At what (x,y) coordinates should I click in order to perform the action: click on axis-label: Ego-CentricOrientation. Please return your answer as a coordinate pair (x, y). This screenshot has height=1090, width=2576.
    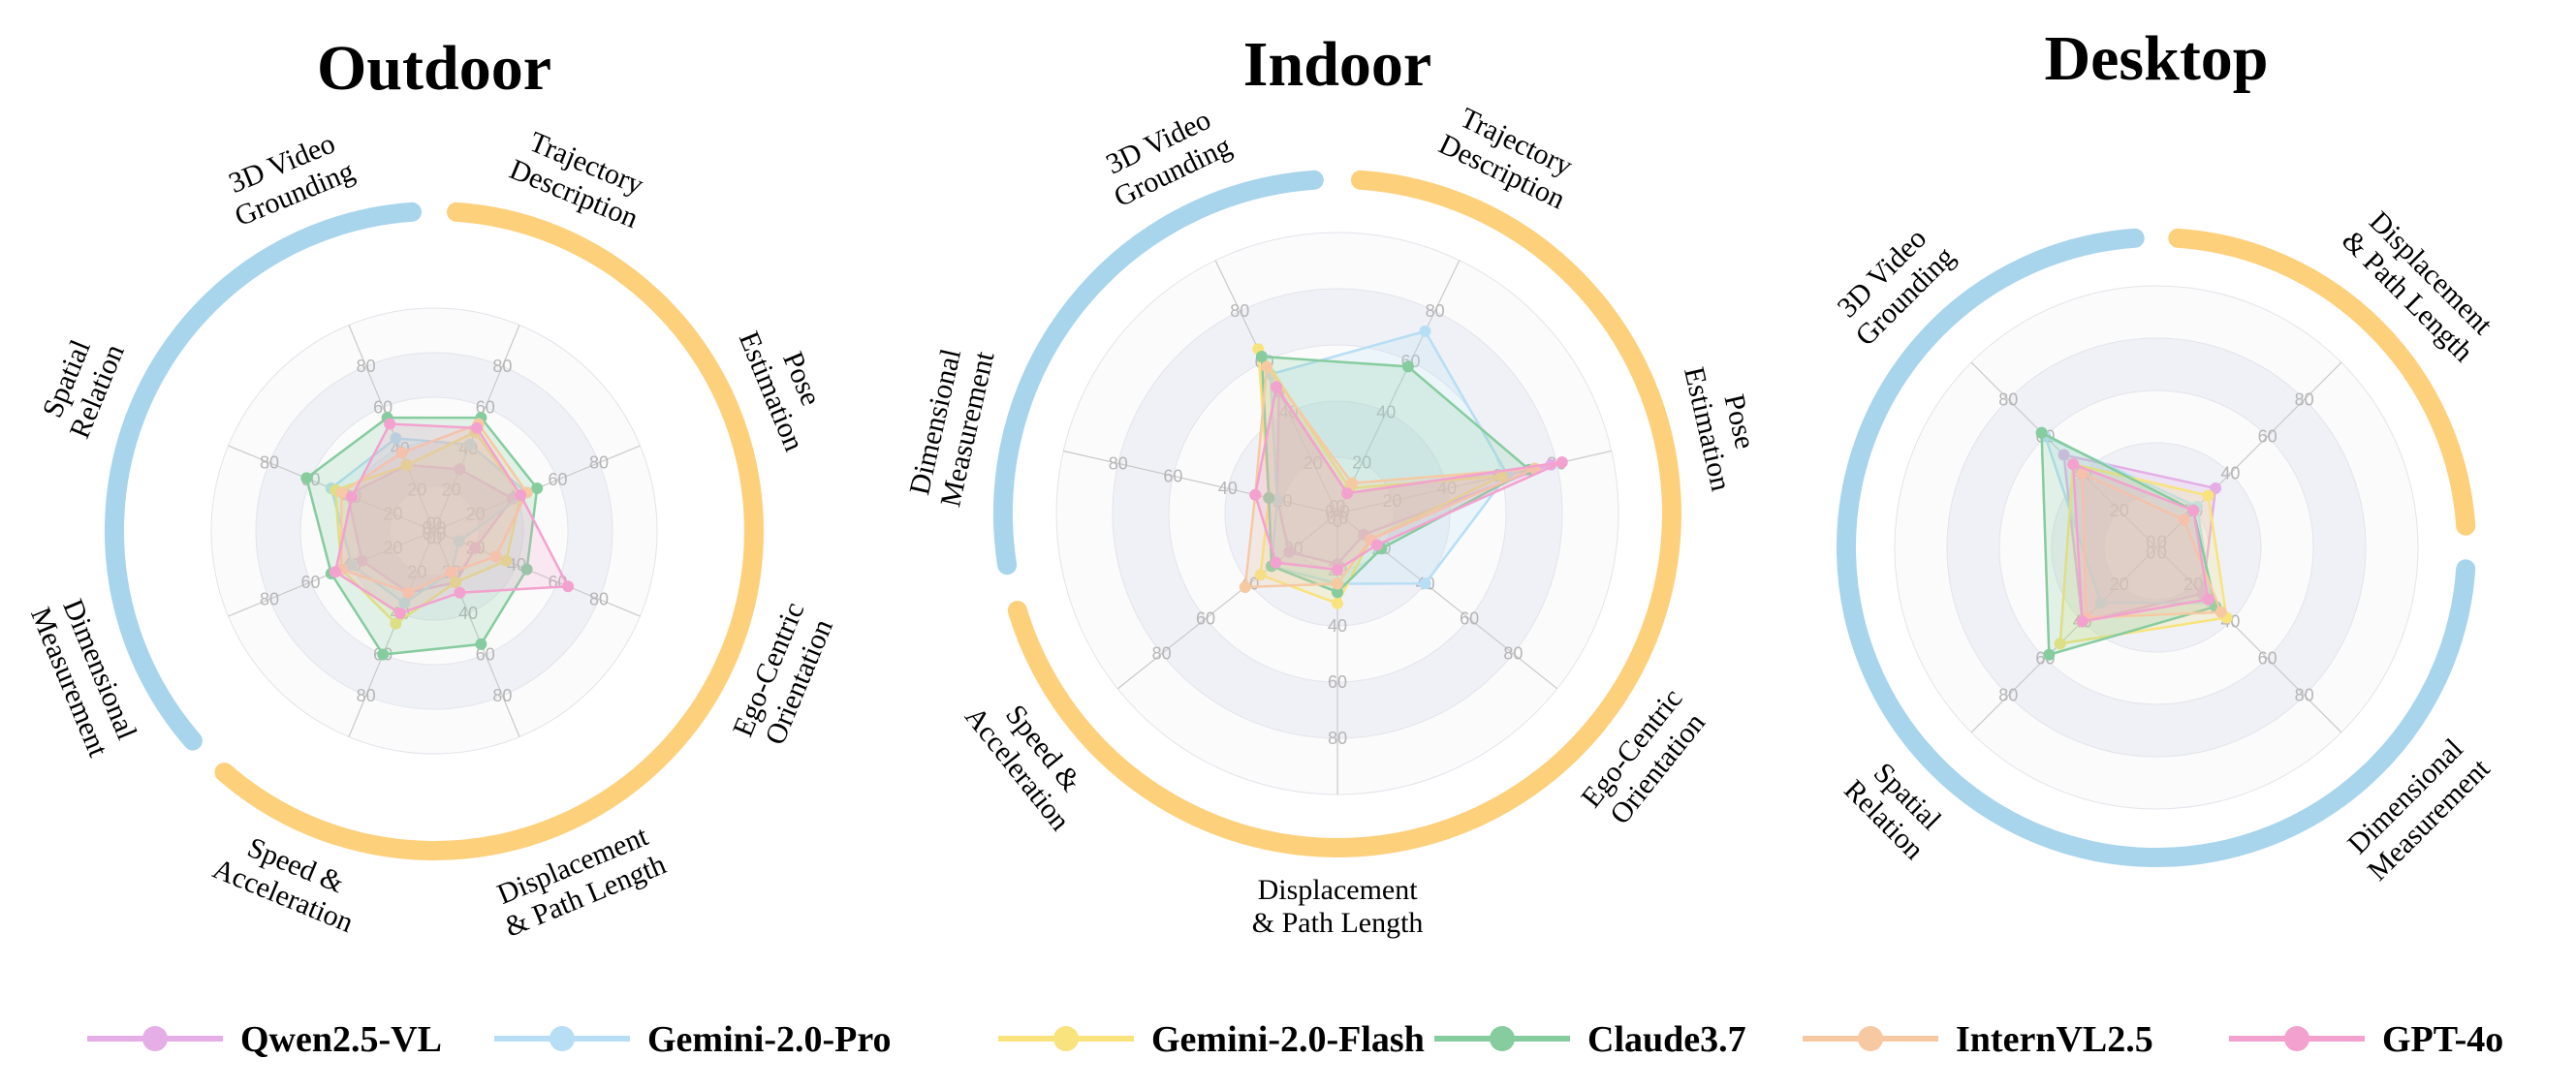
    Looking at the image, I should click on (1644, 758).